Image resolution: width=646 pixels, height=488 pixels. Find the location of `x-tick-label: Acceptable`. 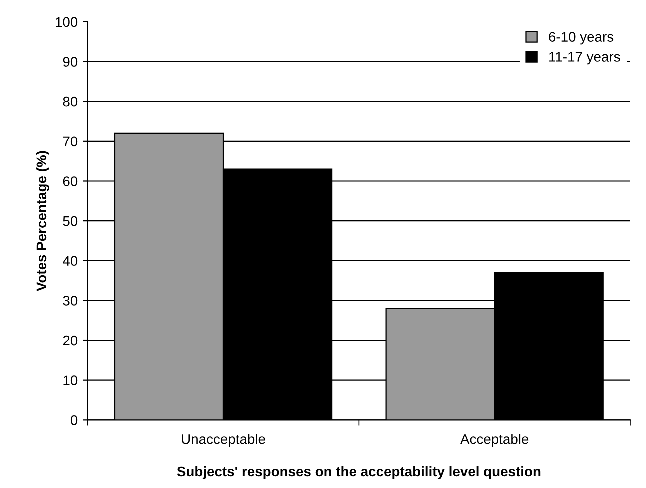

x-tick-label: Acceptable is located at coordinates (494, 441).